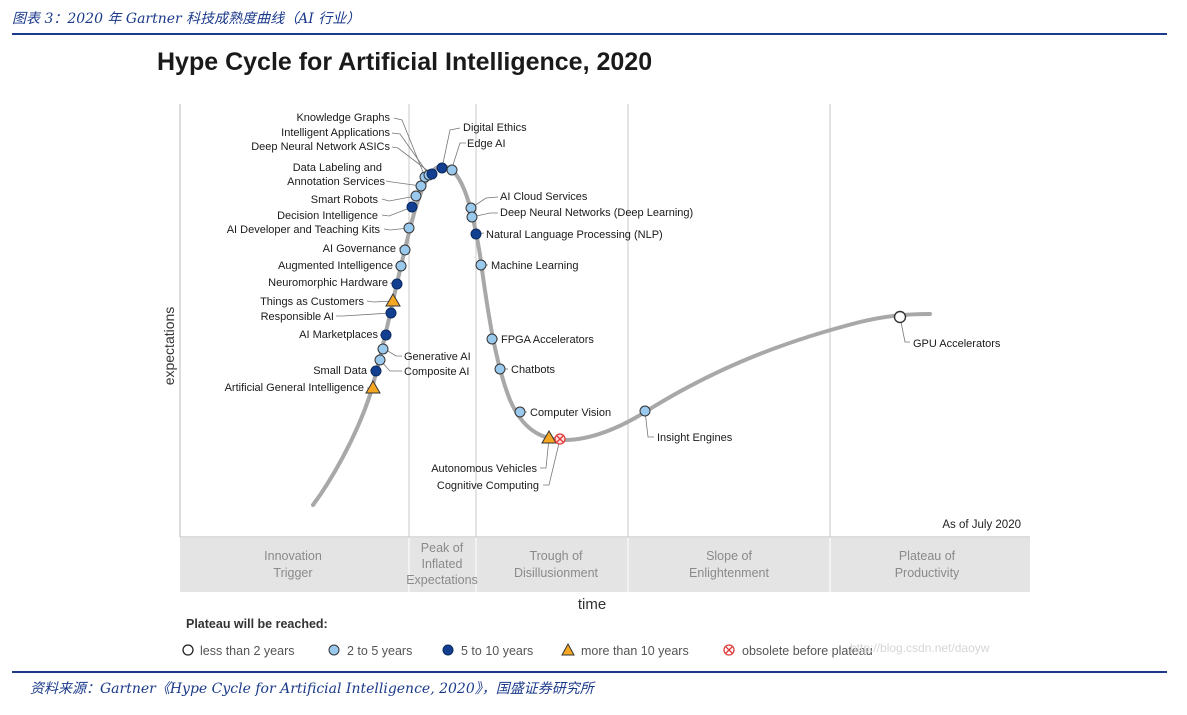 Image resolution: width=1187 pixels, height=715 pixels. Describe the element at coordinates (335, 133) in the screenshot. I see `tech-label: Intelligent Applications` at that location.